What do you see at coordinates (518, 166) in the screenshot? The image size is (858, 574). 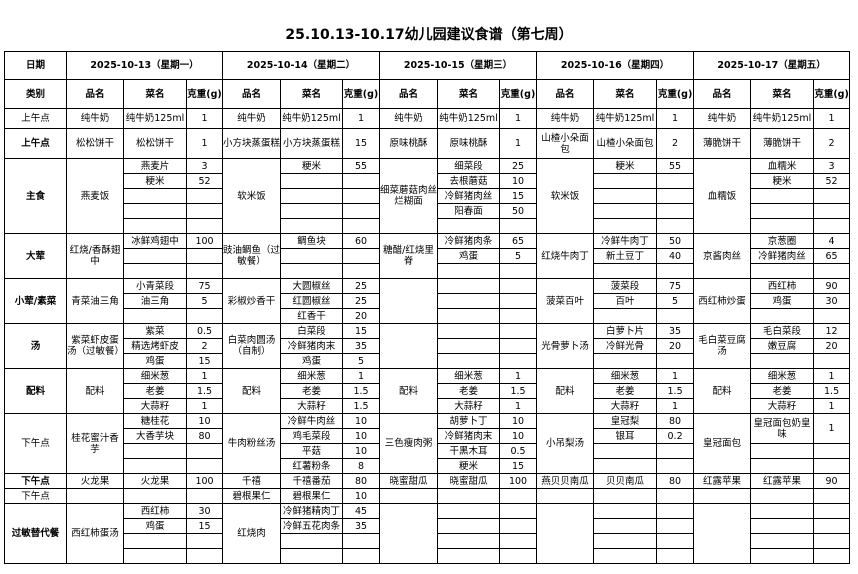 I see `weight-cell: 25` at bounding box center [518, 166].